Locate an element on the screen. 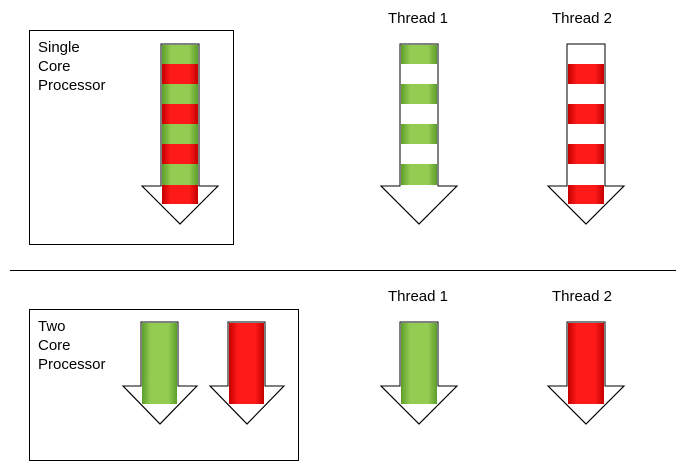 The image size is (676, 467). single-core-label: Single Core Processor is located at coordinates (72, 66).